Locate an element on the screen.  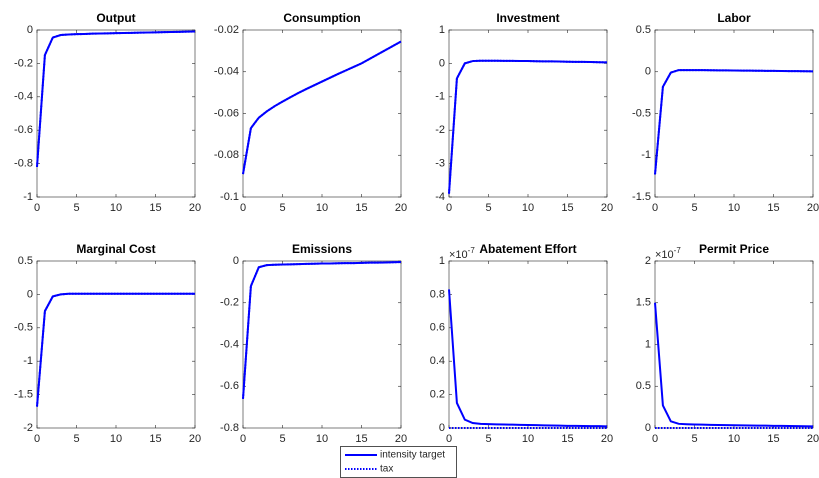
subplot-title: Output is located at coordinates (115, 18).